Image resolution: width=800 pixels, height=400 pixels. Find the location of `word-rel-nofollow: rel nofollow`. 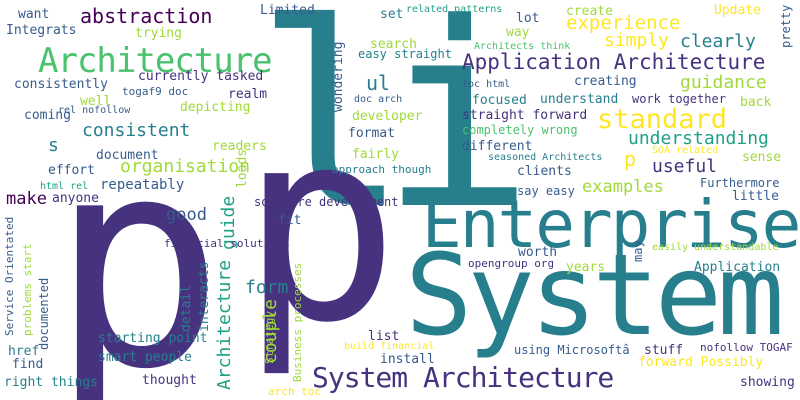

word-rel-nofollow: rel nofollow is located at coordinates (94, 110).